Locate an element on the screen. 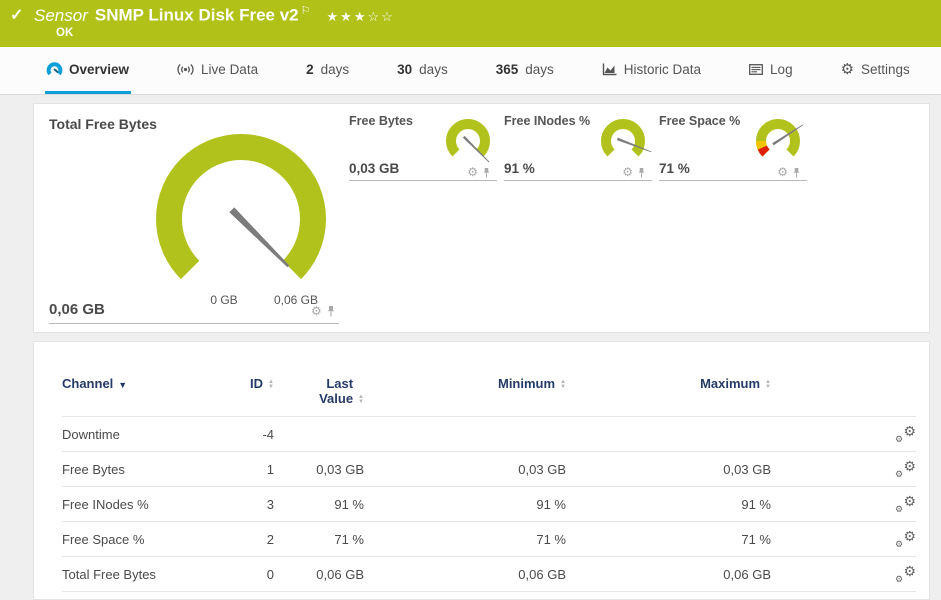 The image size is (941, 600). channel-last-value: 0,06 GB is located at coordinates (319, 574).